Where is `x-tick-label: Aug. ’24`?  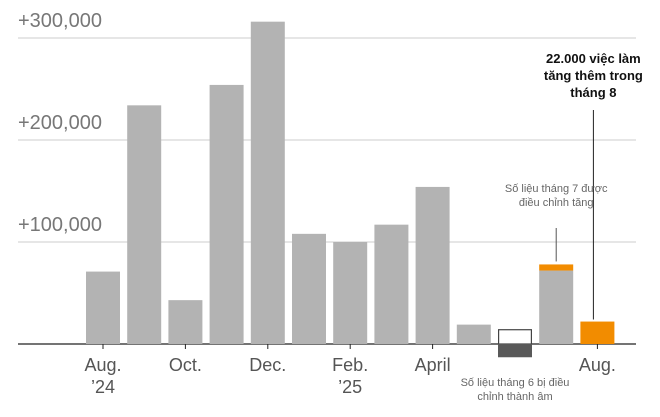
x-tick-label: Aug. ’24 is located at coordinates (103, 376).